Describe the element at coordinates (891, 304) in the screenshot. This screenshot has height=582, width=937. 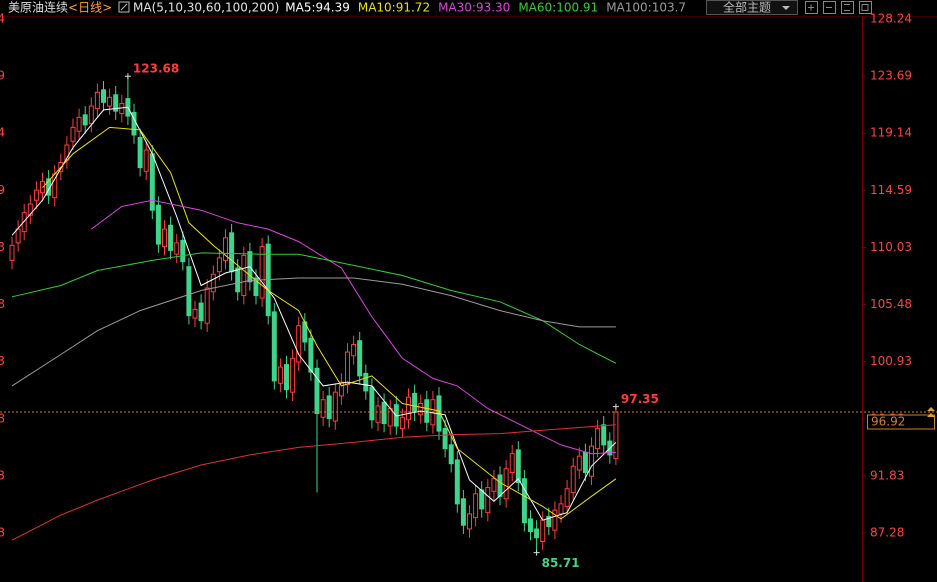
I see `y-tick-label: 105.48` at that location.